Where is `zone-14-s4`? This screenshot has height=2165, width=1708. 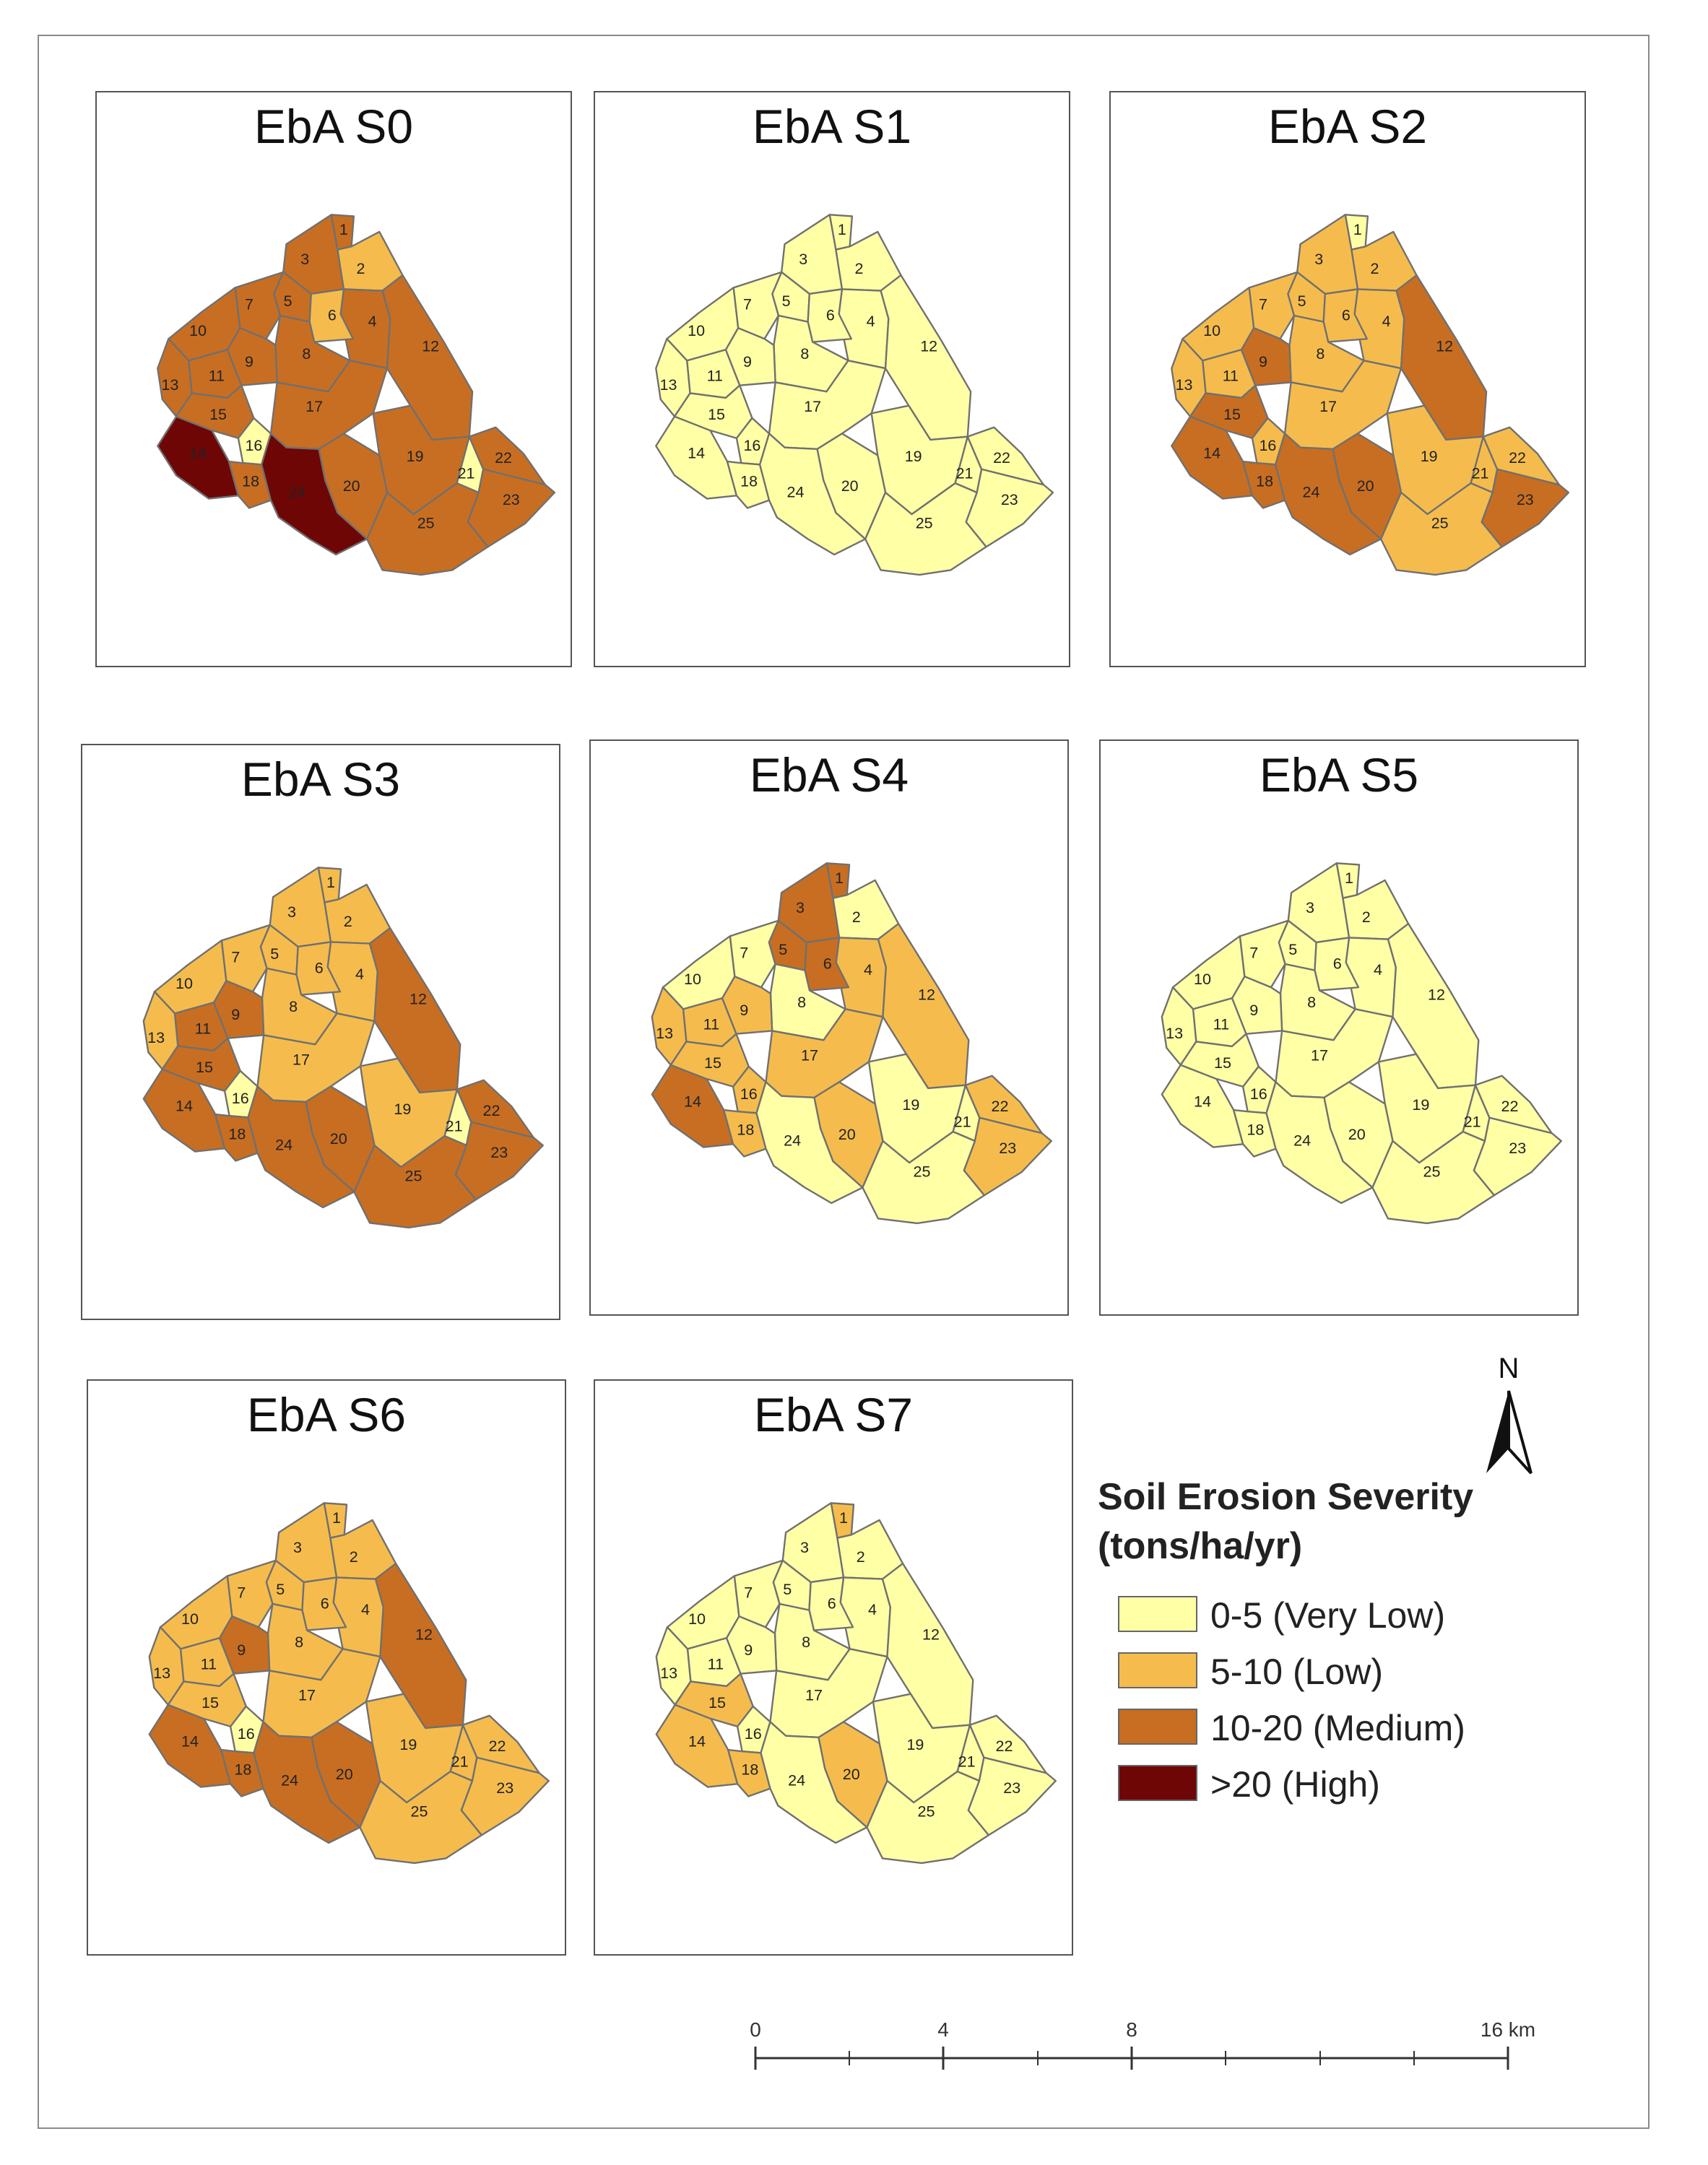 zone-14-s4 is located at coordinates (692, 1106).